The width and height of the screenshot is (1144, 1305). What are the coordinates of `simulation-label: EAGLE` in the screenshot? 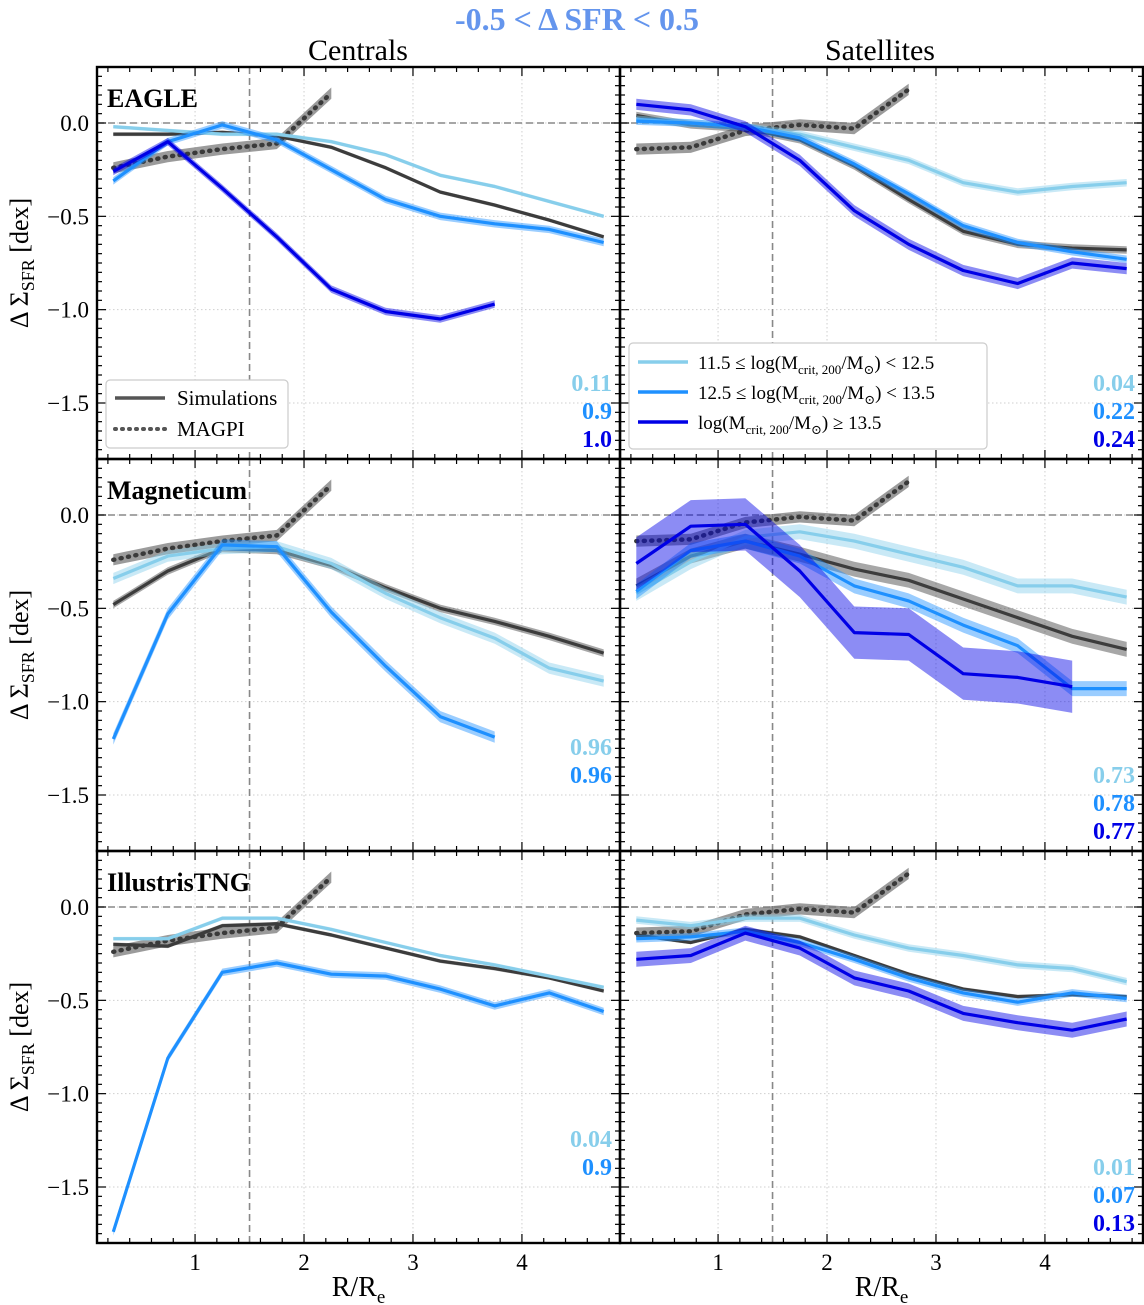 It's located at (152, 98).